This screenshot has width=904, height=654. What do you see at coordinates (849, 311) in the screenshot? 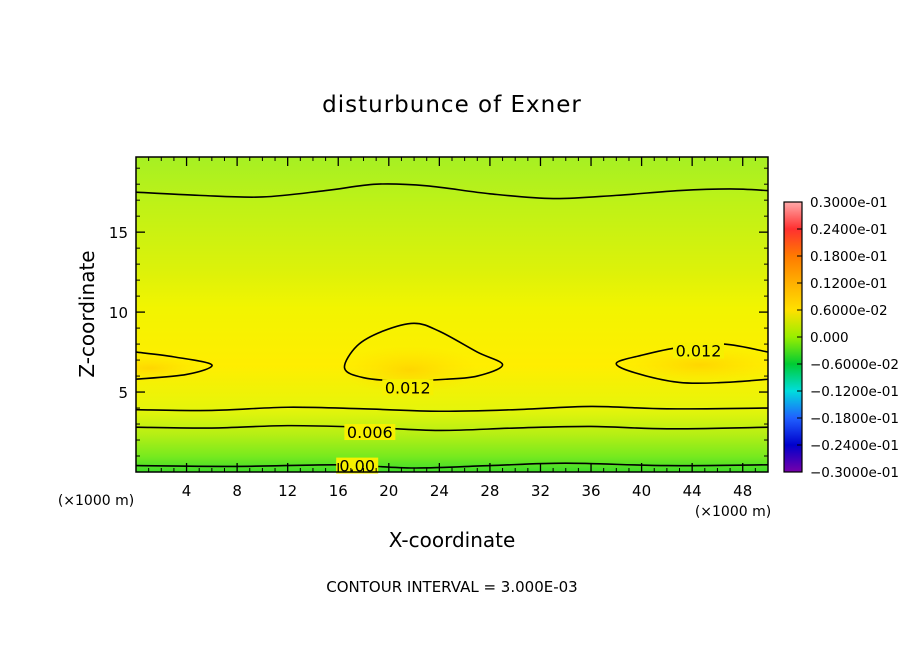
I see `colorbar-label-4: 0.6000e-02` at bounding box center [849, 311].